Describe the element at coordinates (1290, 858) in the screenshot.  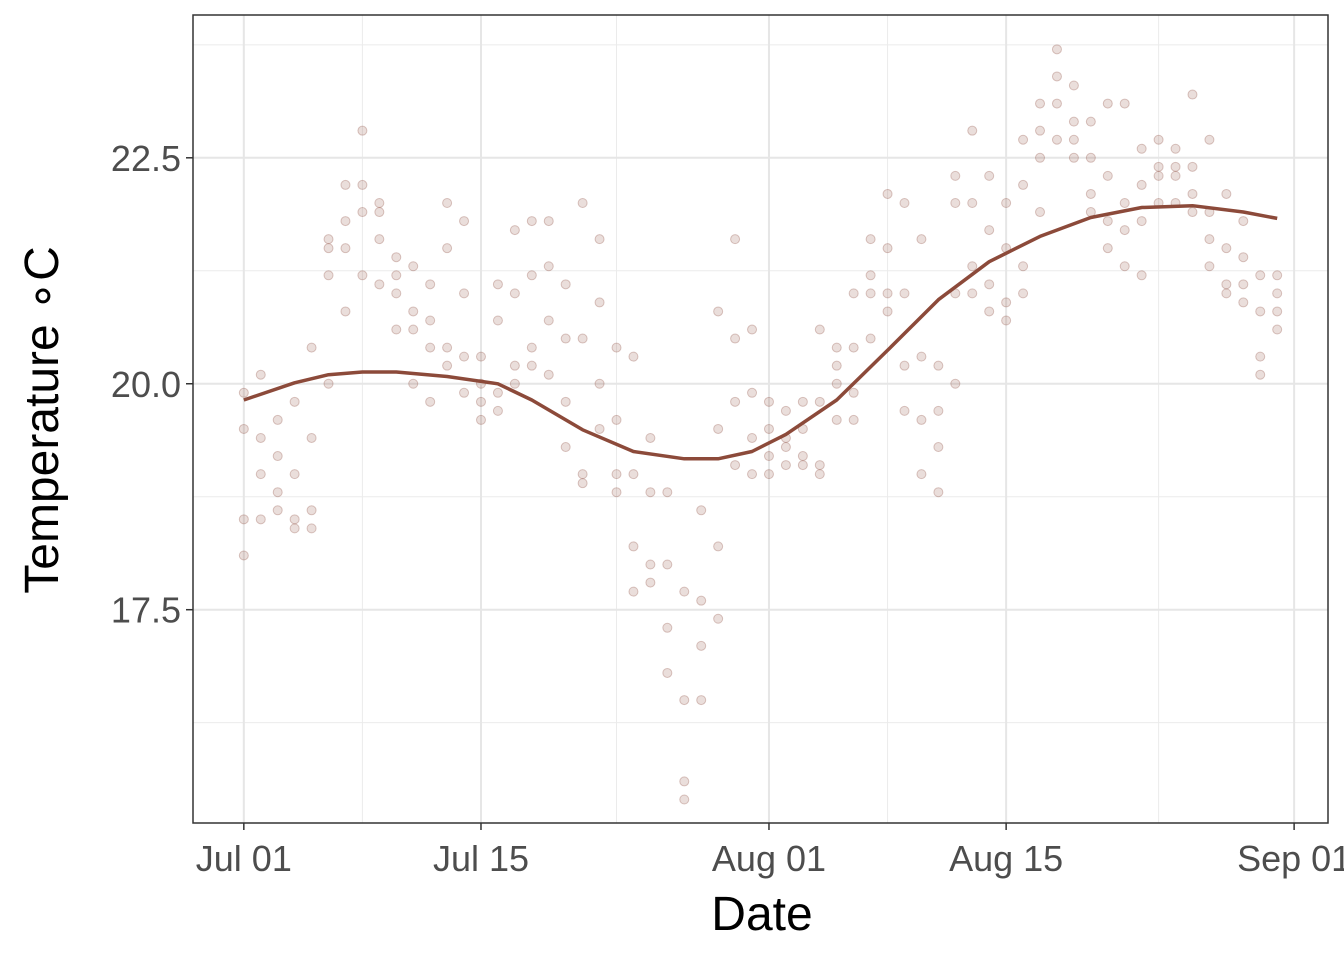
I see `x-tick-label: Sep 01` at that location.